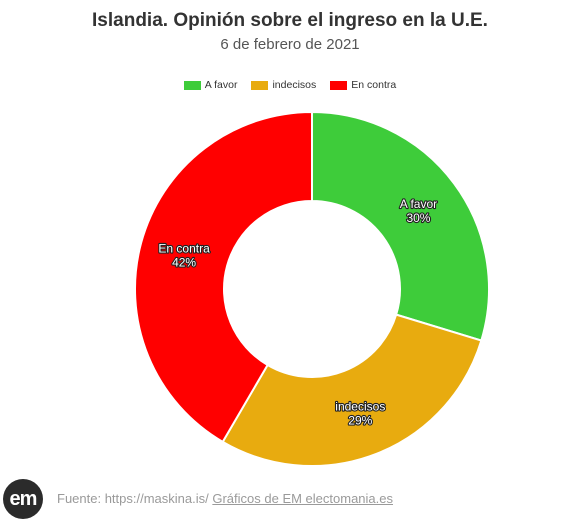 The width and height of the screenshot is (580, 525). What do you see at coordinates (184, 248) in the screenshot?
I see `data-label-category: En contra` at bounding box center [184, 248].